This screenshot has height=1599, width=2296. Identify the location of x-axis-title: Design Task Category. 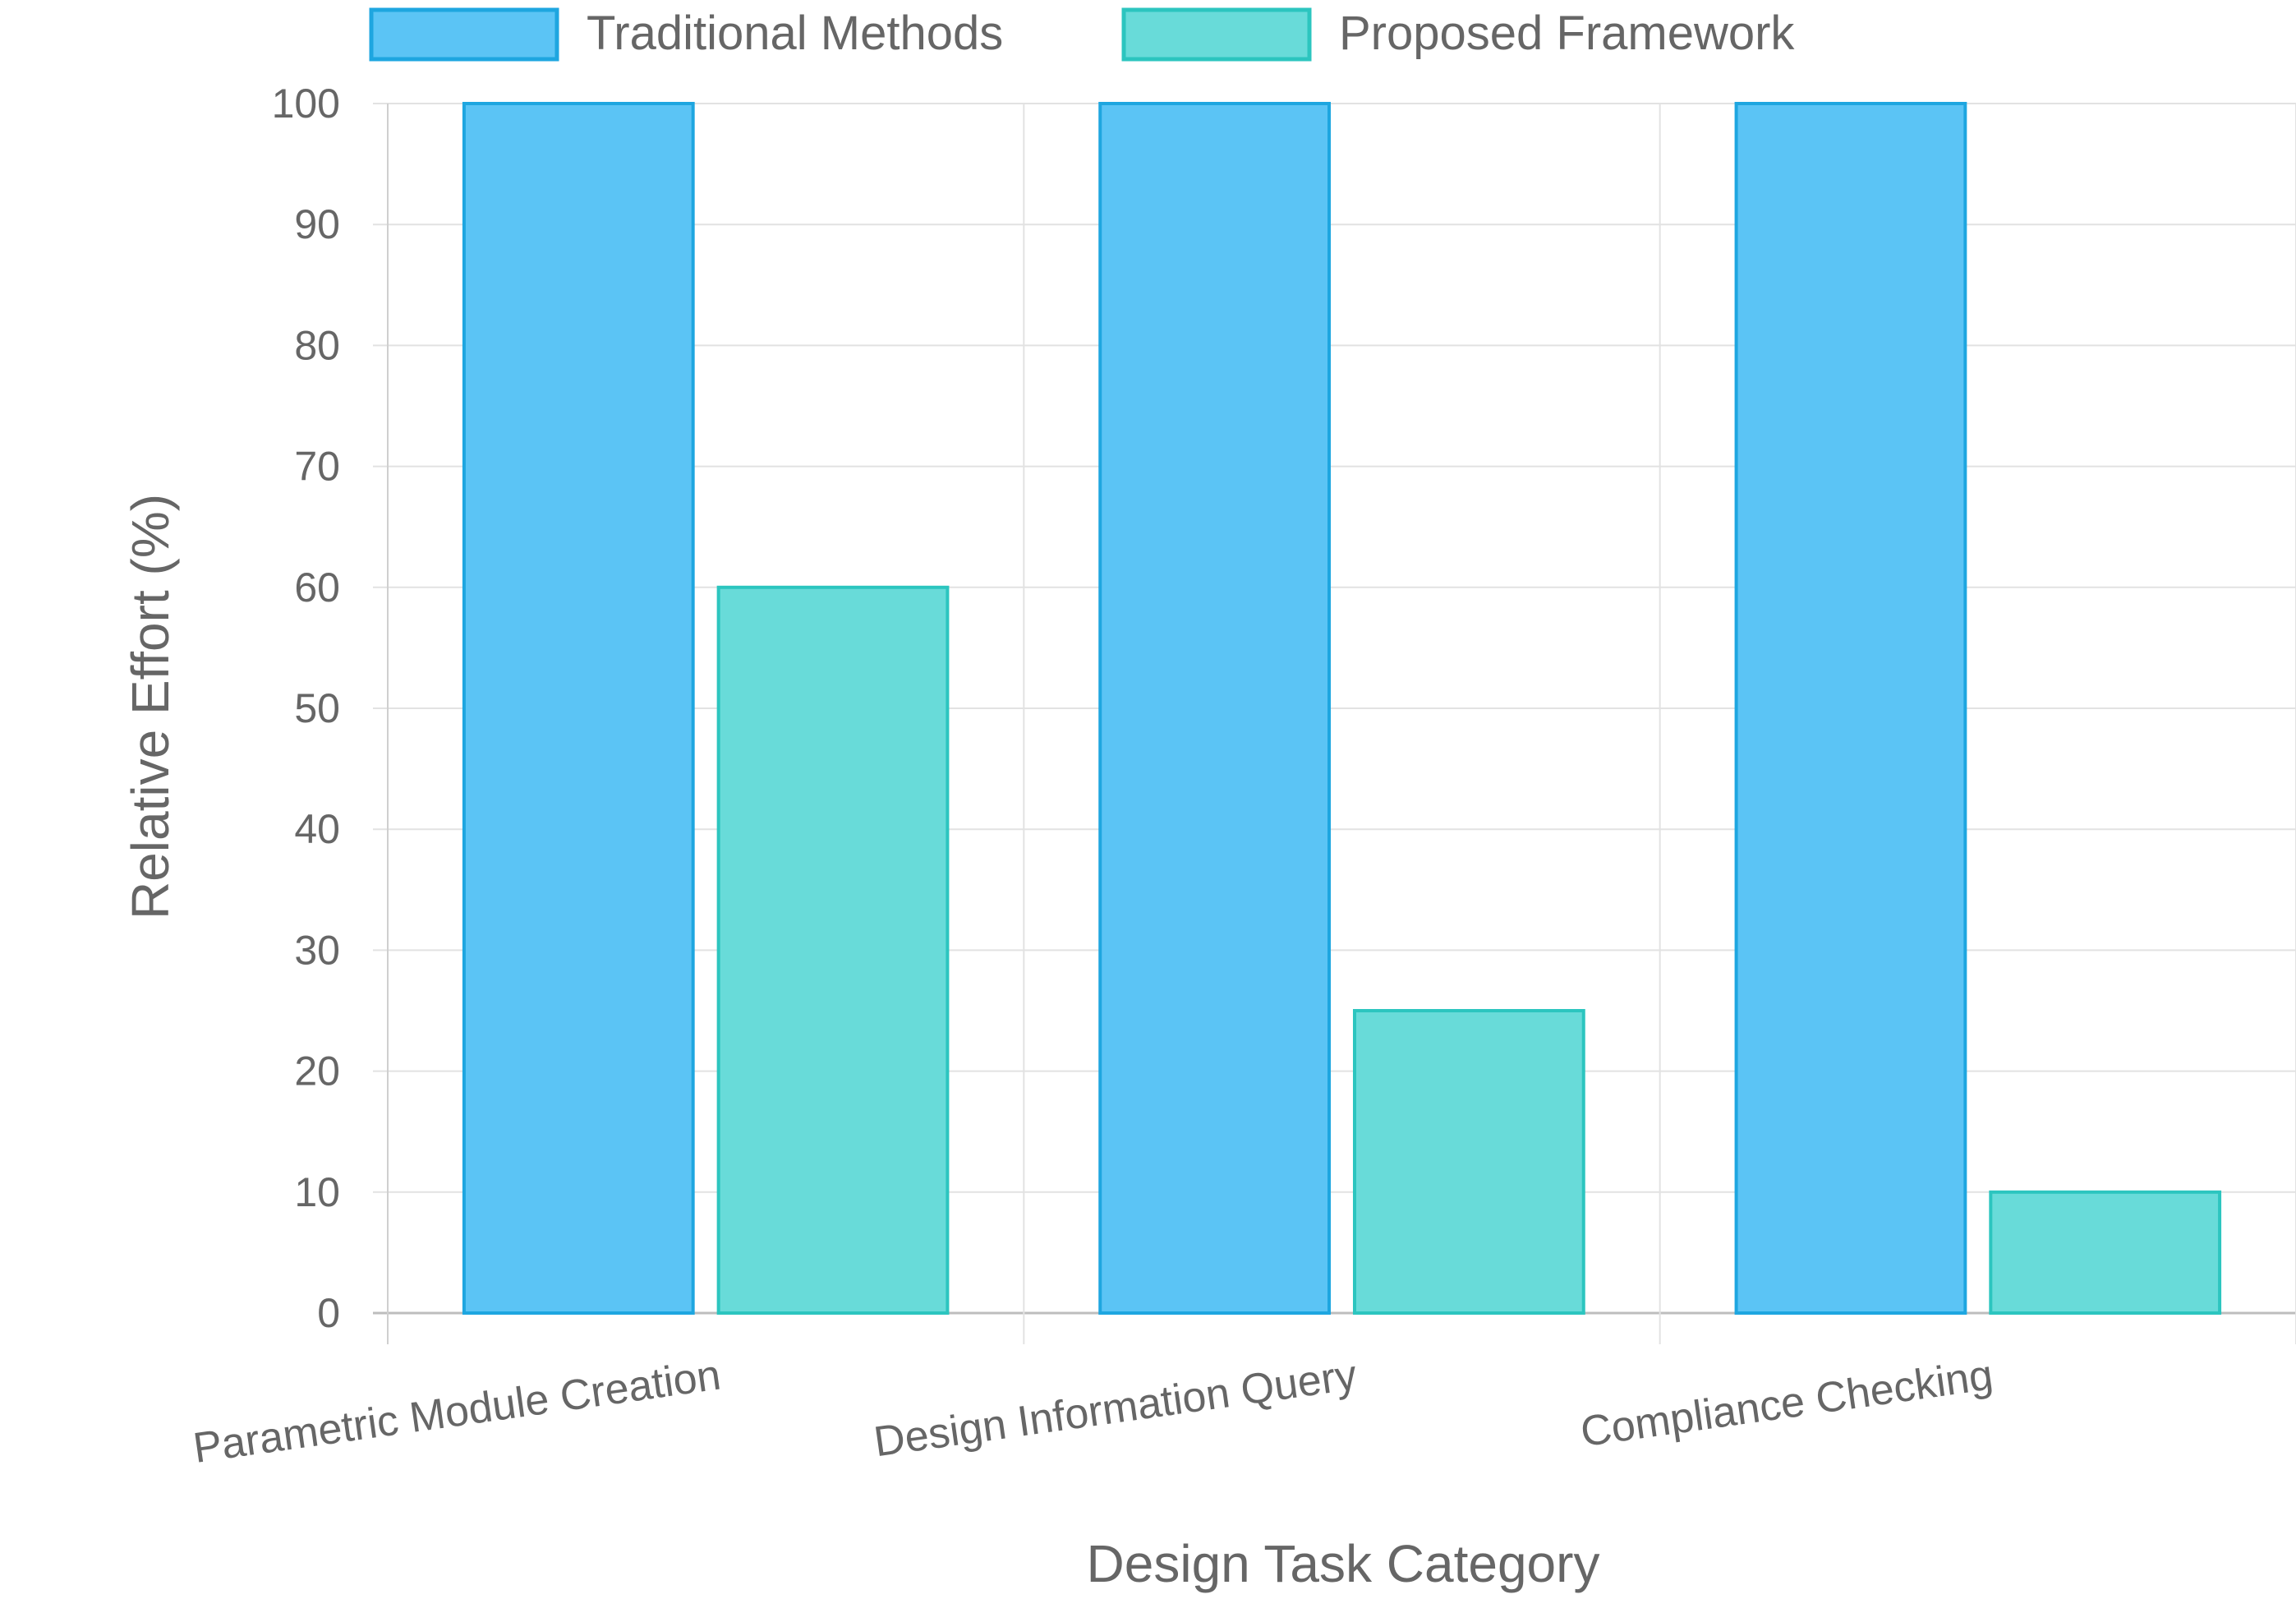
(1343, 1563).